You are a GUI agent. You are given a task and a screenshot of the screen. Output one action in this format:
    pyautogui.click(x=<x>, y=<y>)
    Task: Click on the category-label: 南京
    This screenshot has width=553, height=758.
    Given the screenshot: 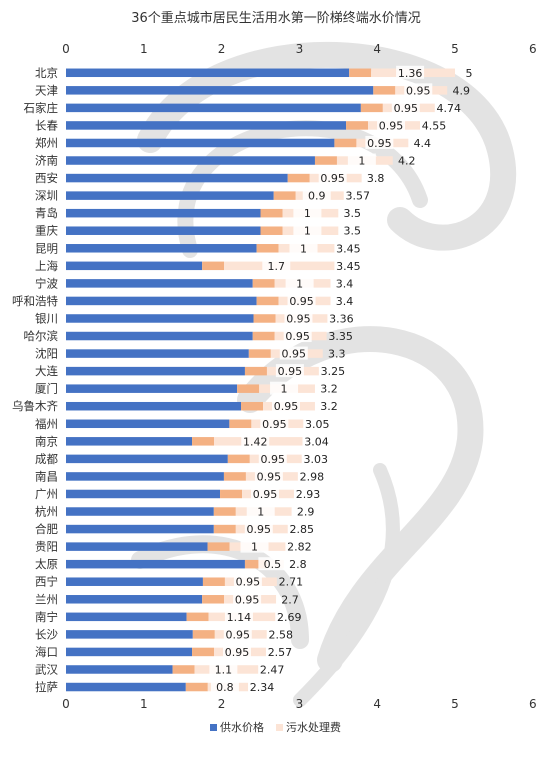 What is the action you would take?
    pyautogui.click(x=46, y=441)
    